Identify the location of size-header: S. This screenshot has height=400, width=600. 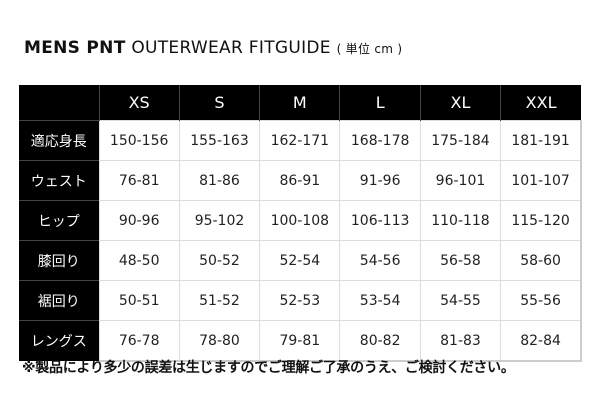
(219, 103).